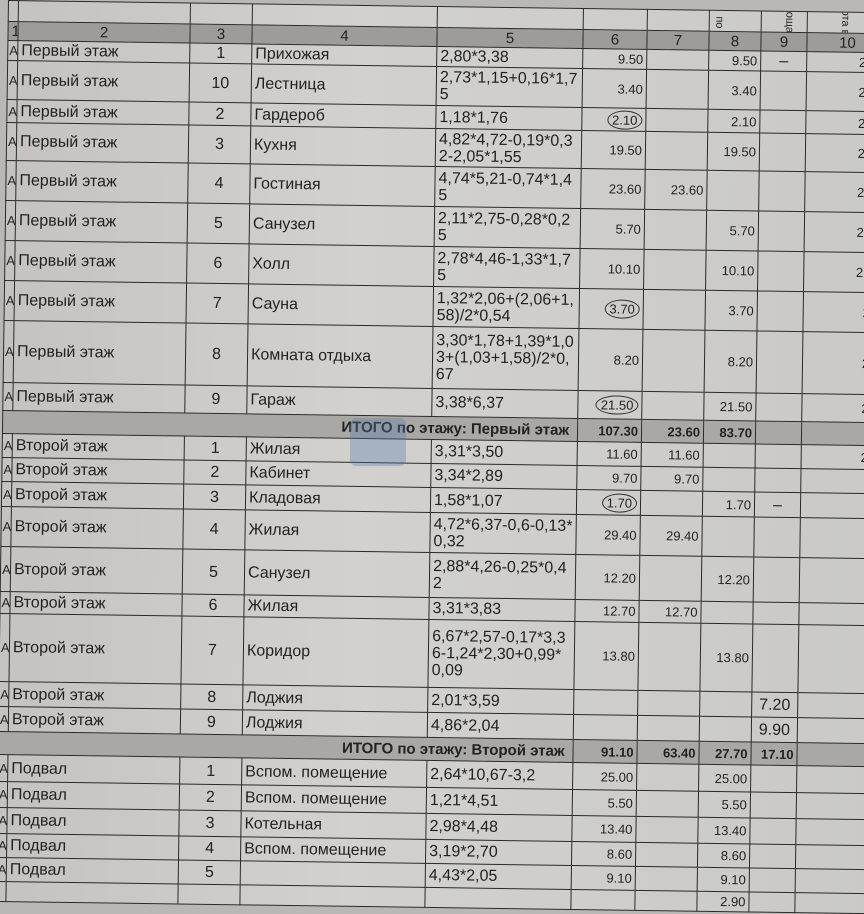  Describe the element at coordinates (613, 189) in the screenshot. I see `total-area-cell: 23.60` at that location.